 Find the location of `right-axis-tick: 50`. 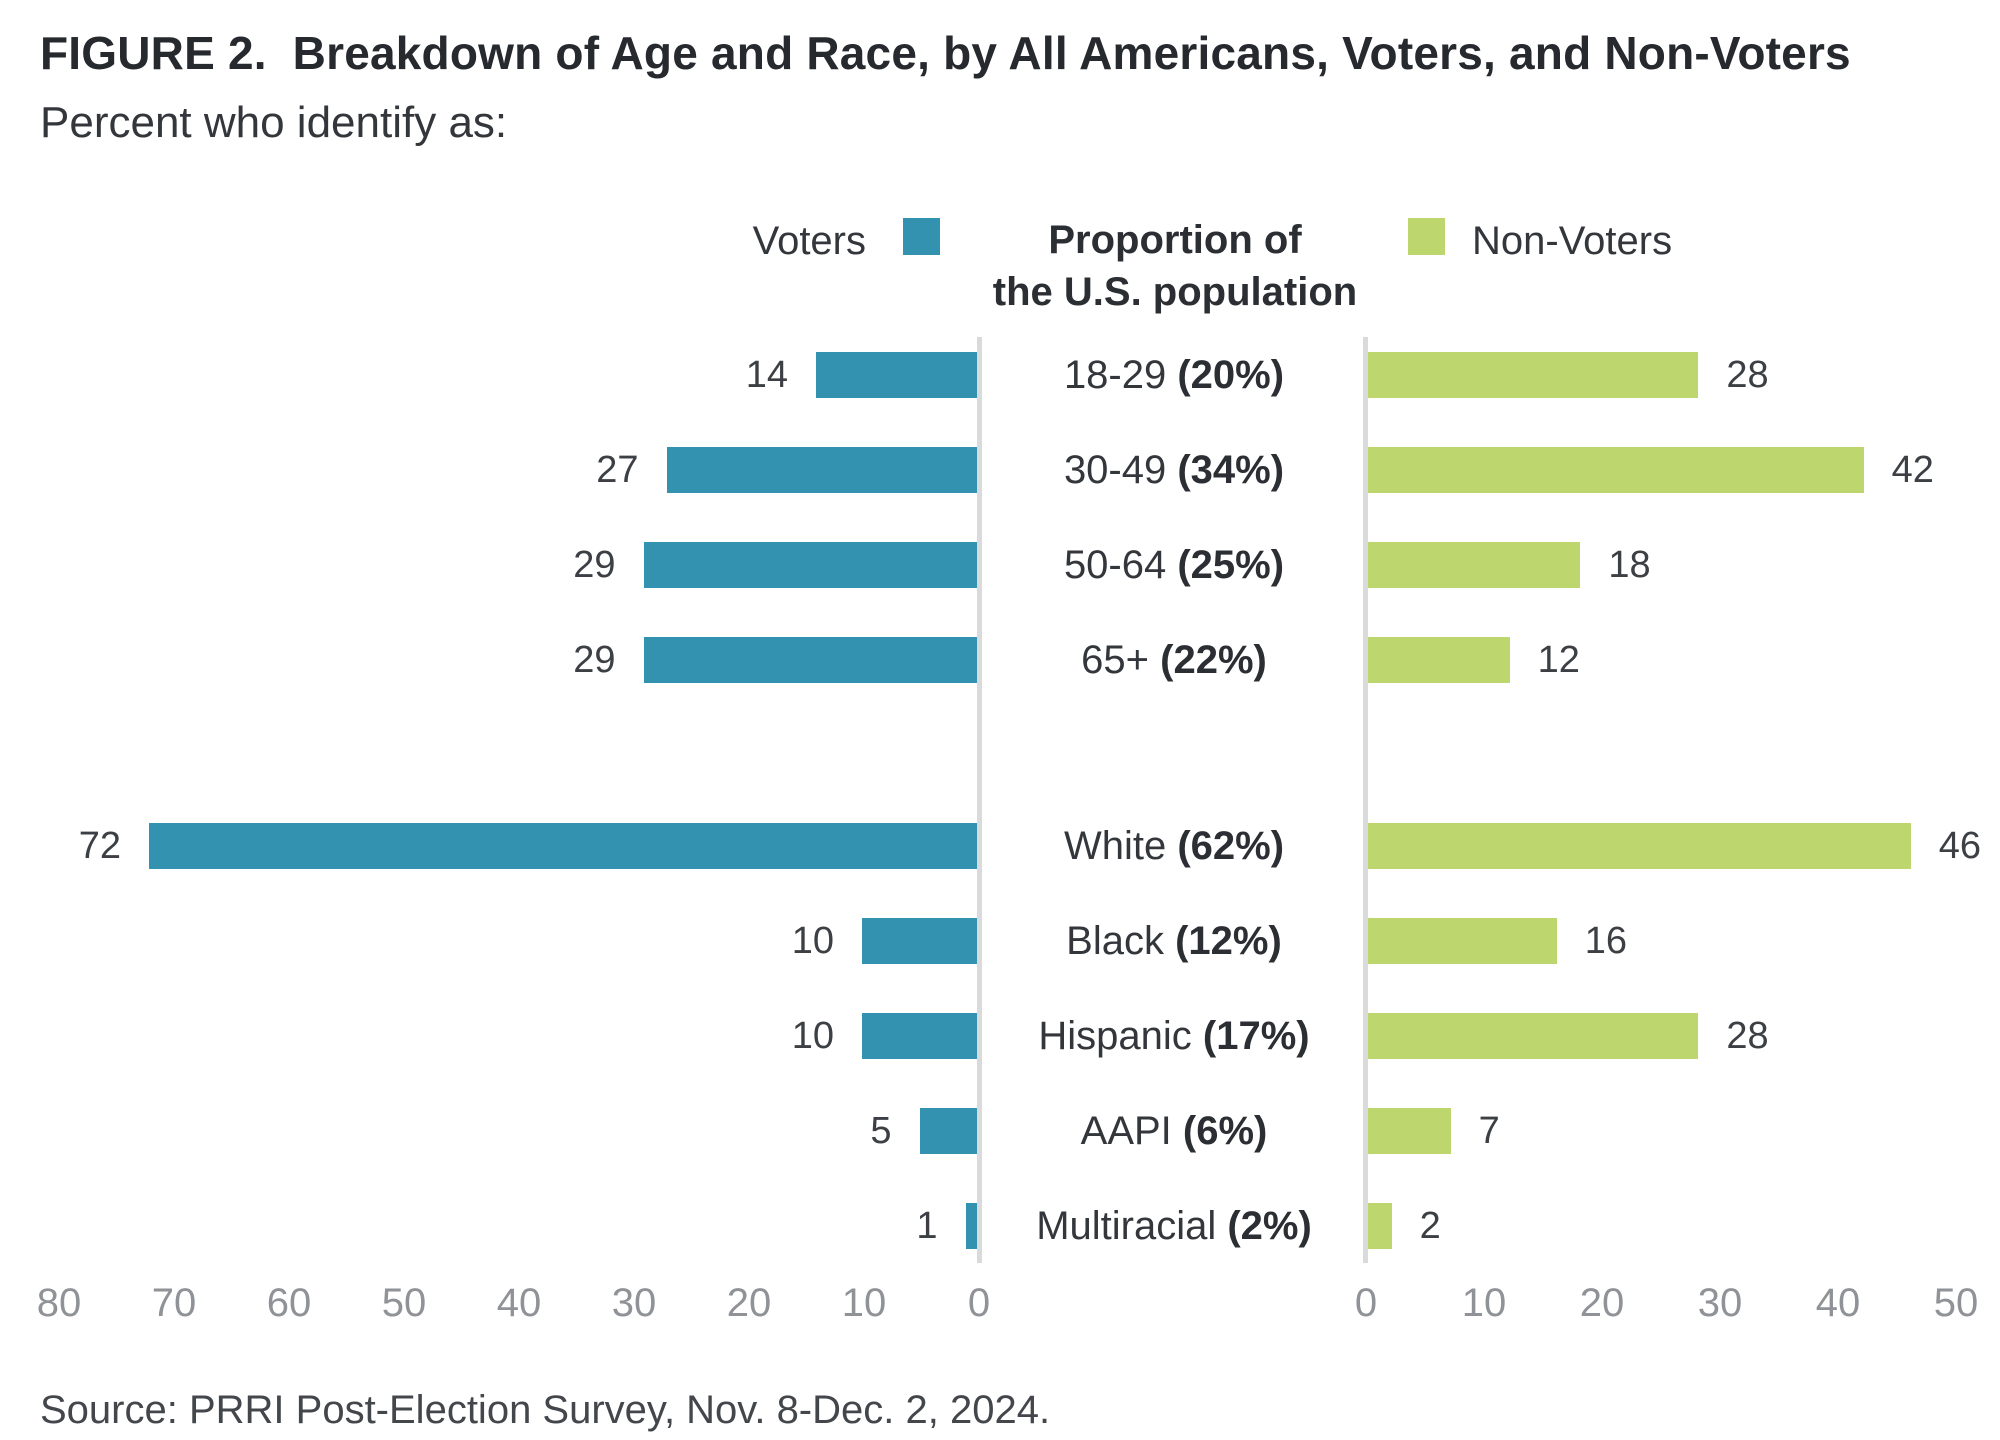

right-axis-tick: 50 is located at coordinates (1956, 1303).